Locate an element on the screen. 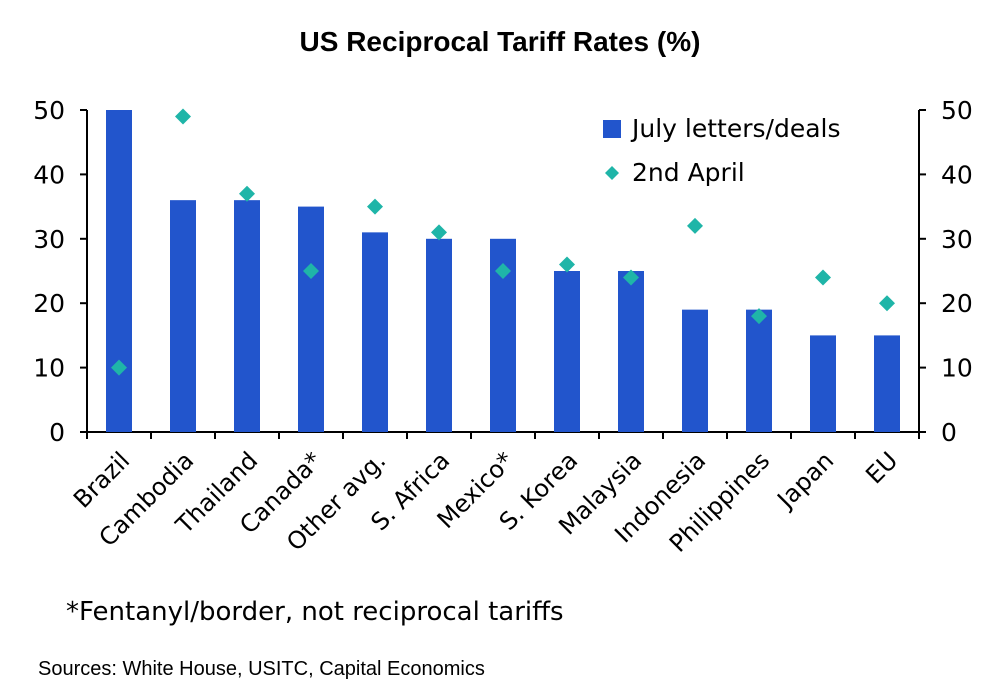 The height and width of the screenshot is (696, 1000). y-tick-label-right: 0 is located at coordinates (949, 432).